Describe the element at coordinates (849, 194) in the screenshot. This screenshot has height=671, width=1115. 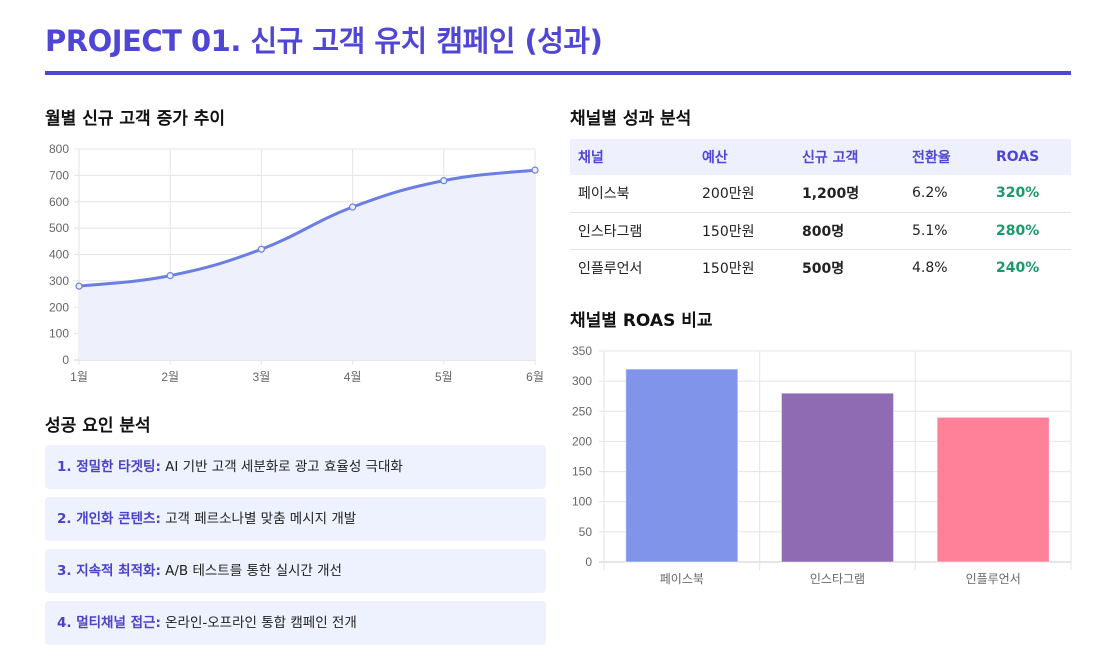
I see `cell-customers: 1,200명` at that location.